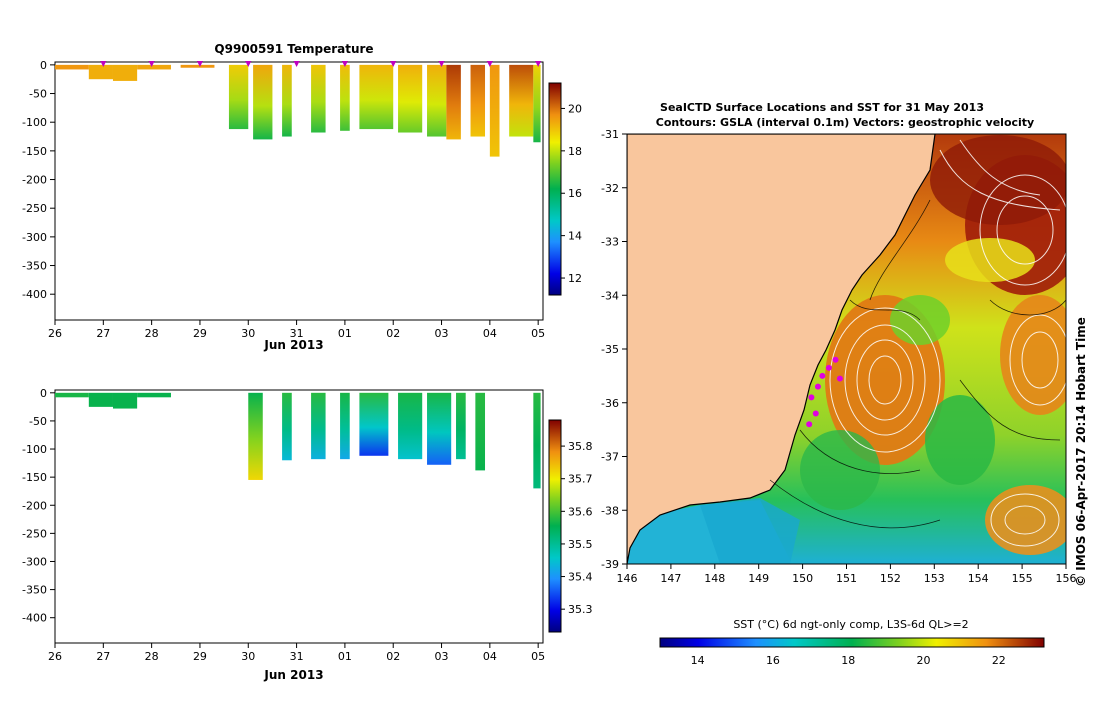 The height and width of the screenshot is (704, 1099). I want to click on map-latitude-axis: -31 -32 -33 -34 -35 -36 -37 -38 -39, so click(614, 349).